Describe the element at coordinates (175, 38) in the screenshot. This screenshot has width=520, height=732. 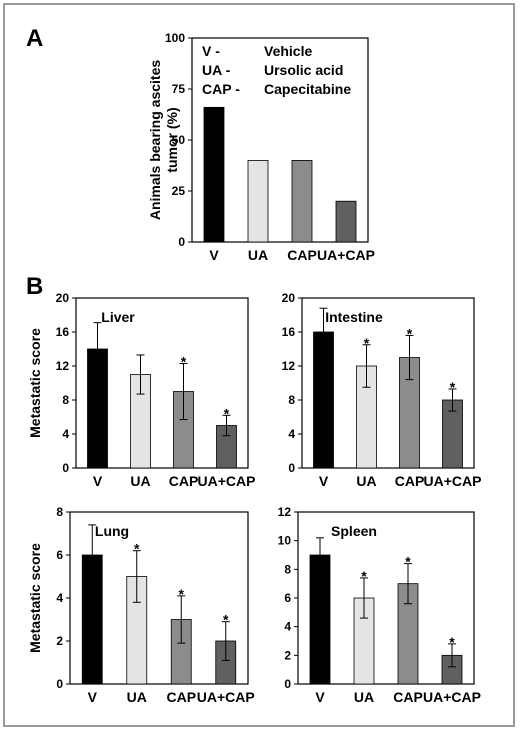
I see `y-tick-label: 100` at that location.